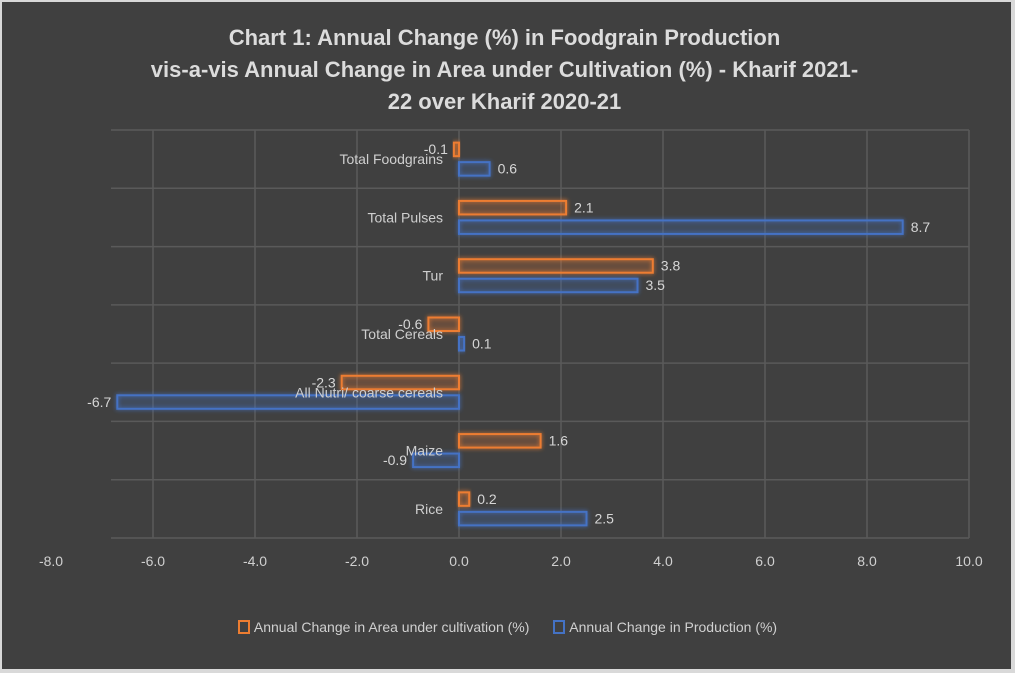  What do you see at coordinates (357, 561) in the screenshot?
I see `x-tick-label: -2.0` at bounding box center [357, 561].